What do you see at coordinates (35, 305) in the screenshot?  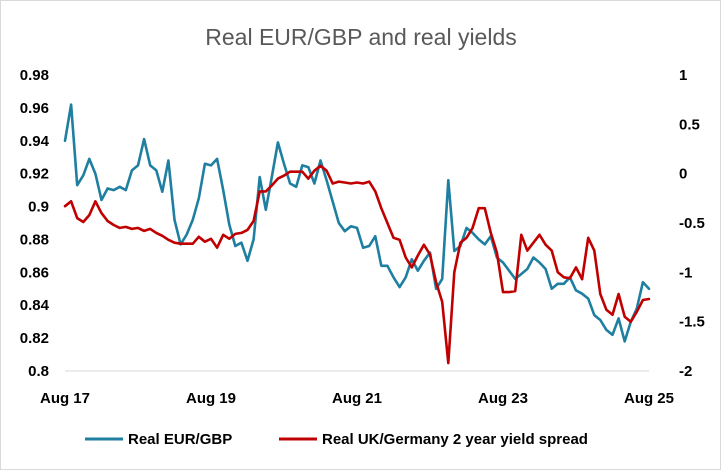 I see `y-left-tick-label: 0.84` at bounding box center [35, 305].